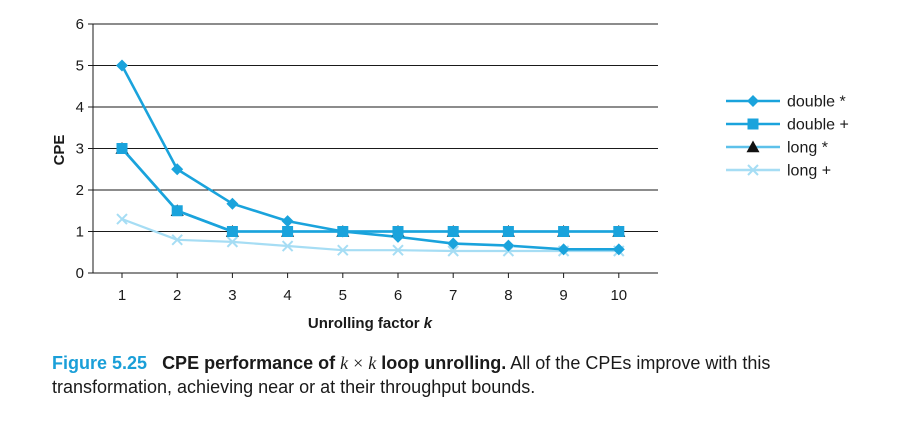 This screenshot has height=427, width=907. I want to click on x-tick-label-3: 3, so click(232, 295).